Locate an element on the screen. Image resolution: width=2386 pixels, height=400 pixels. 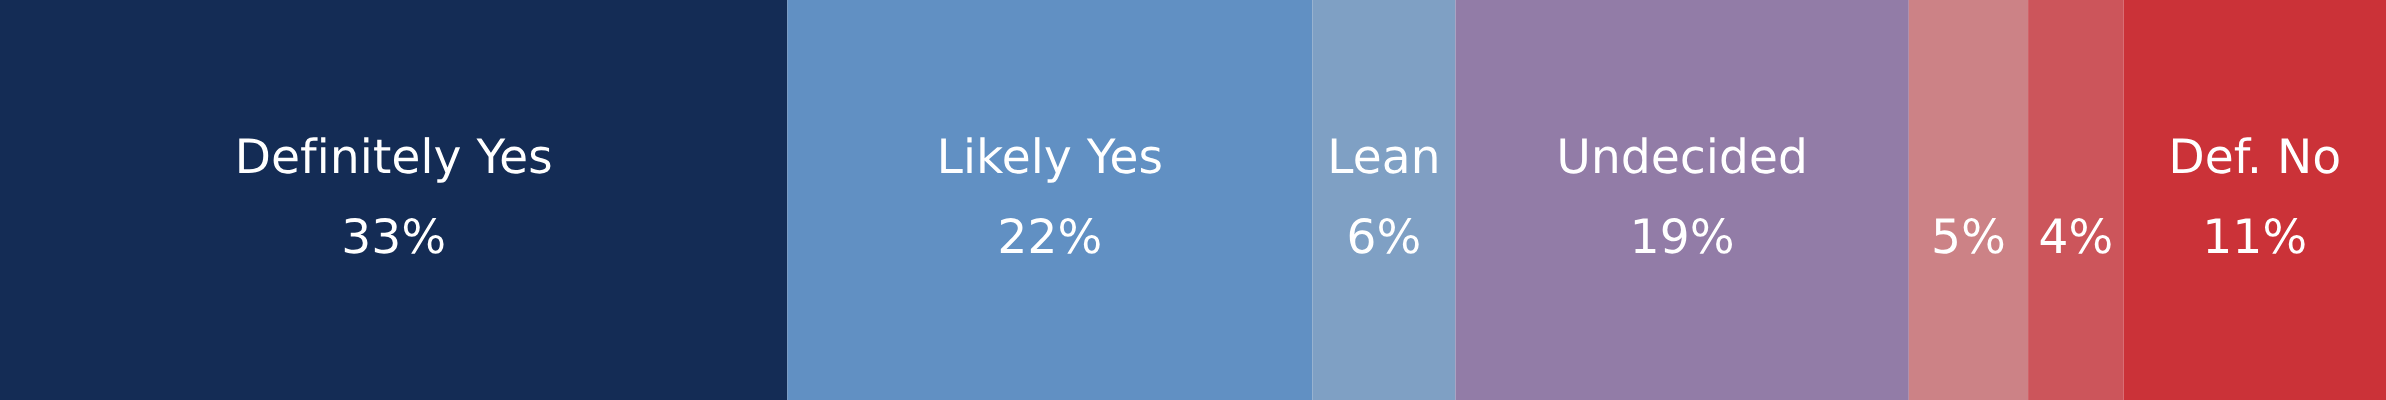
data-label: 22% is located at coordinates (1050, 235).